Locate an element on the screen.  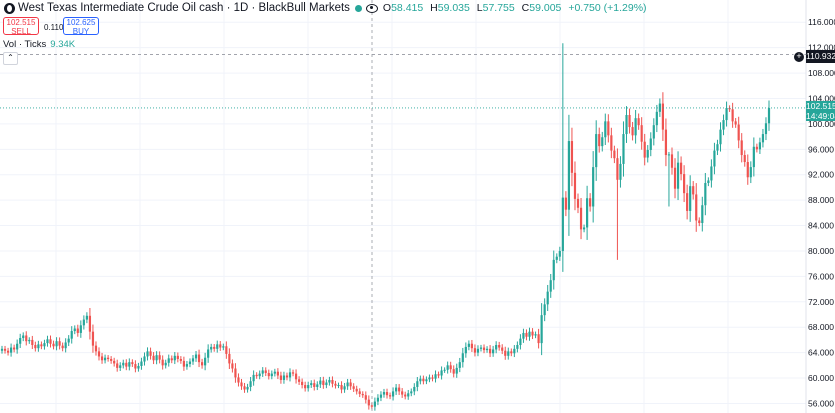
chevron-up-icon: ⌃ is located at coordinates (10, 58).